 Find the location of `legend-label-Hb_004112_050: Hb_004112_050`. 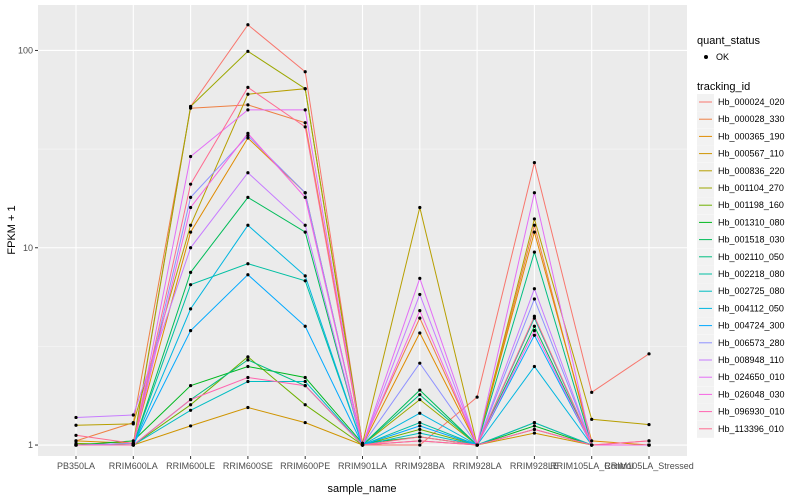

legend-label-Hb_004112_050: Hb_004112_050 is located at coordinates (751, 308).